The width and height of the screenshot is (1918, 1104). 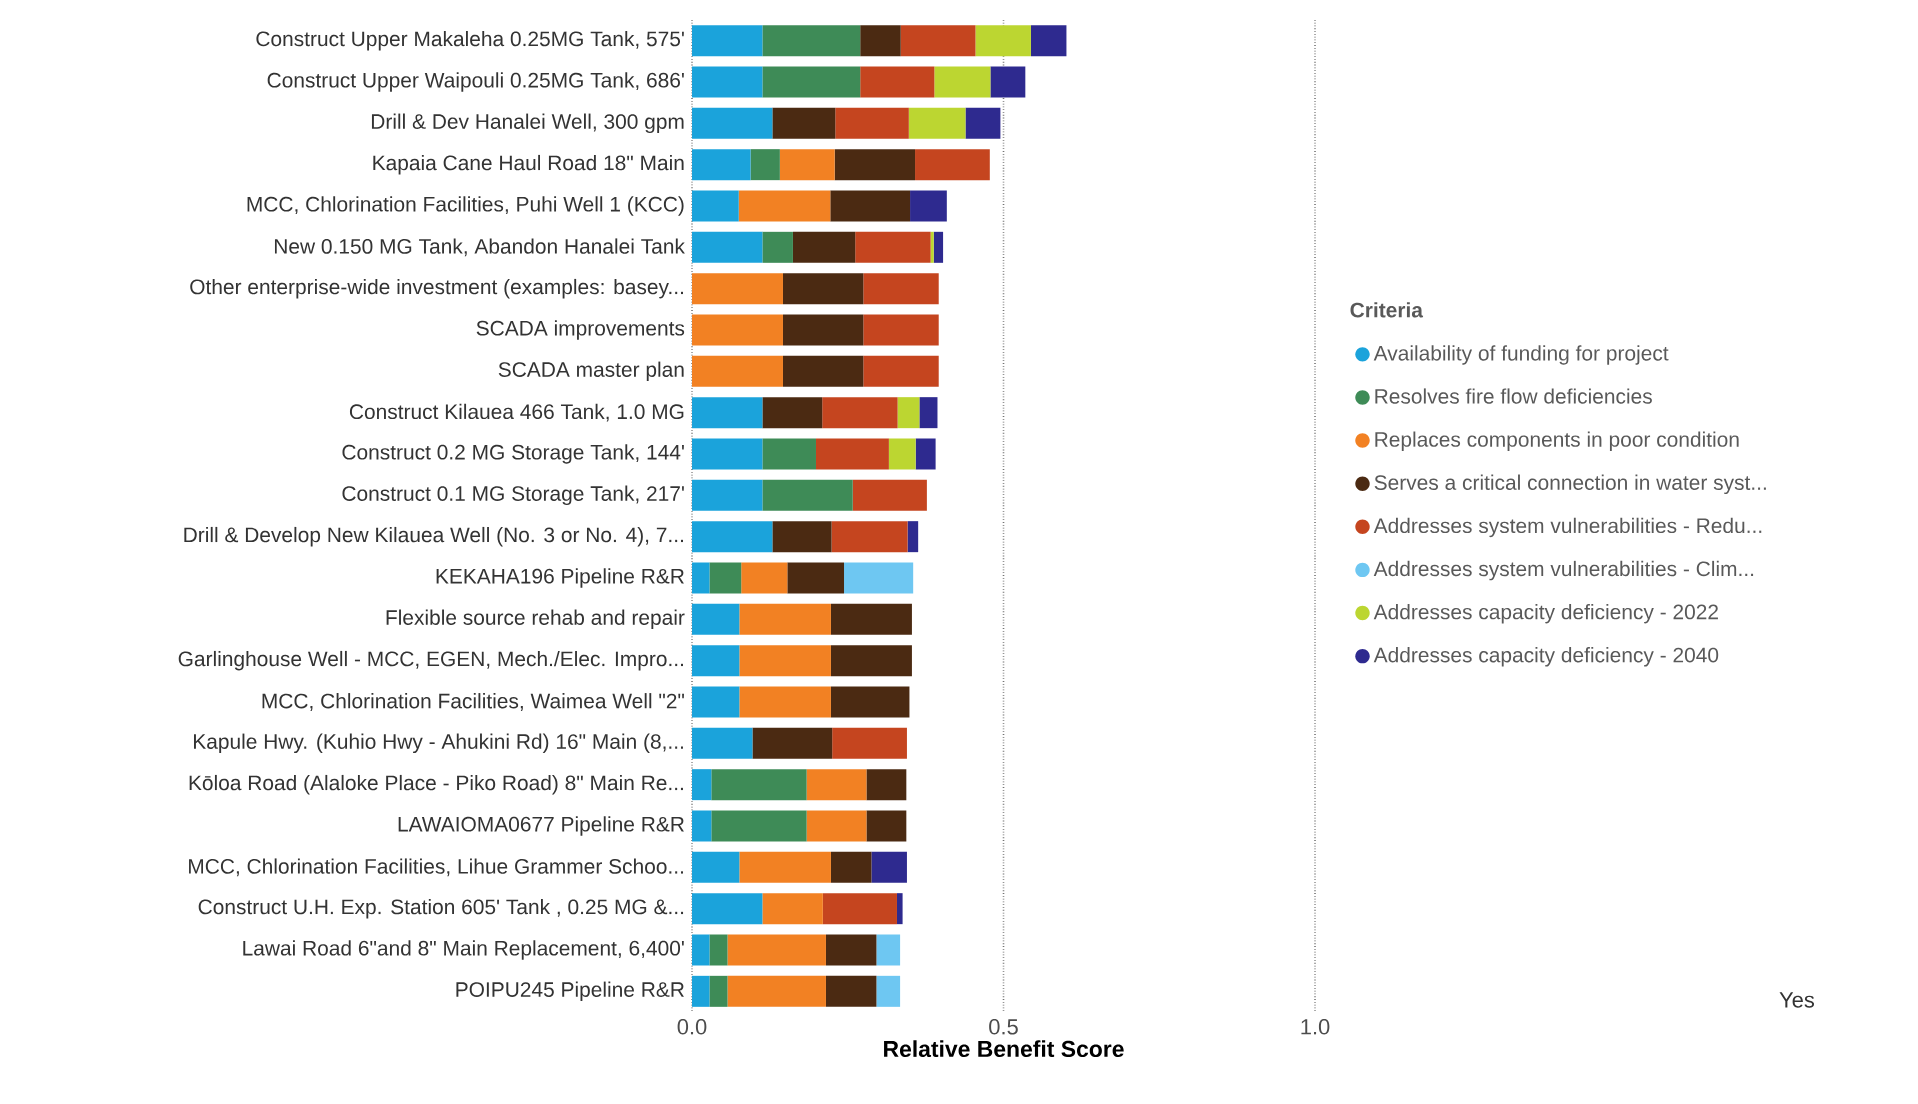 I want to click on legend-label: Availability of funding for project, so click(x=1521, y=355).